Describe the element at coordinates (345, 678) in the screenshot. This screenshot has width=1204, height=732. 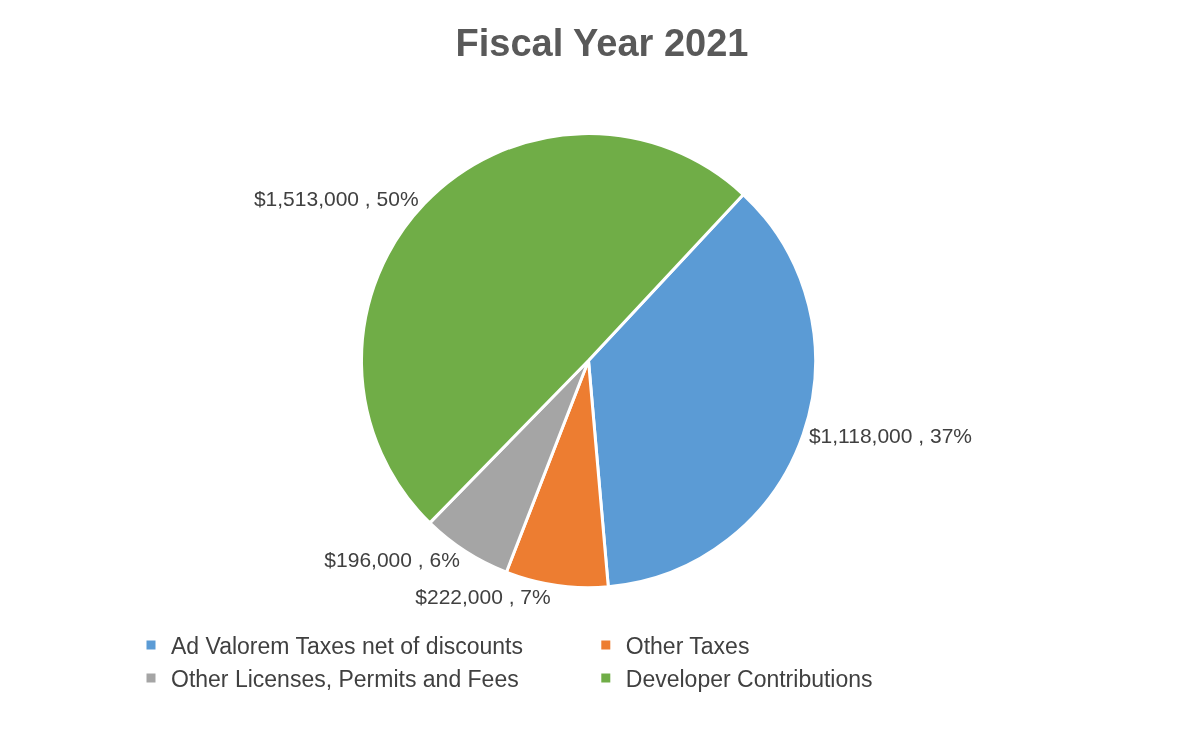
I see `legend-label: Other Licenses, Permits and Fees` at that location.